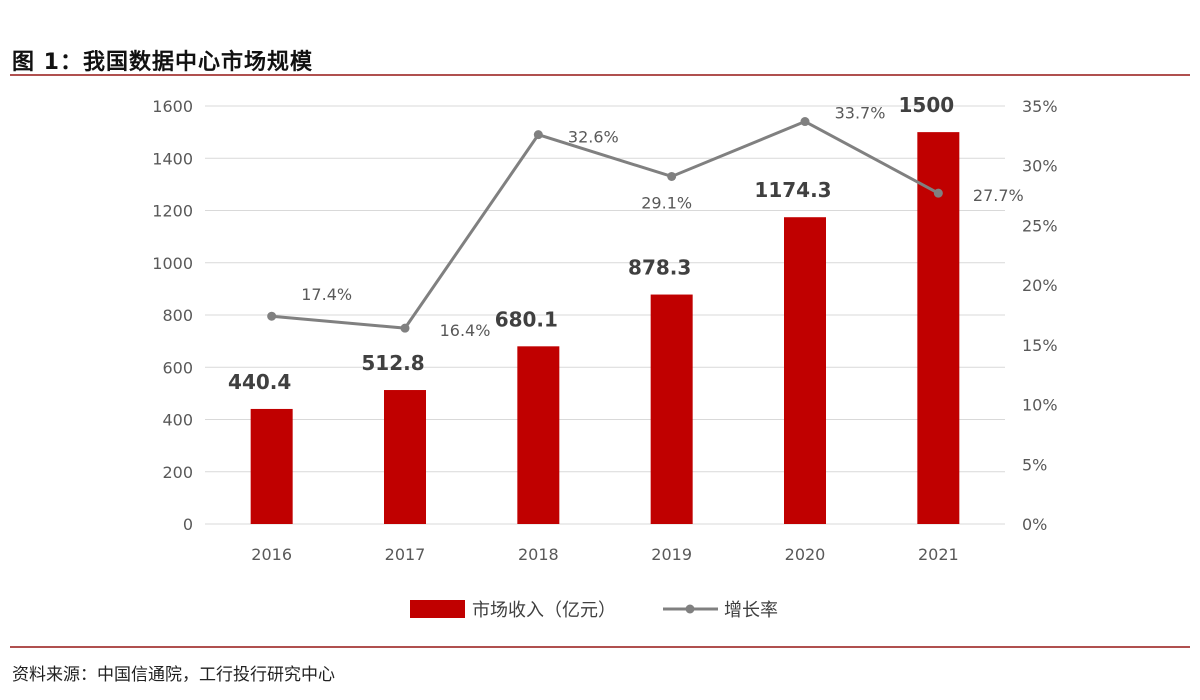 The image size is (1200, 700). I want to click on growth-rate-label: 32.6%, so click(593, 137).